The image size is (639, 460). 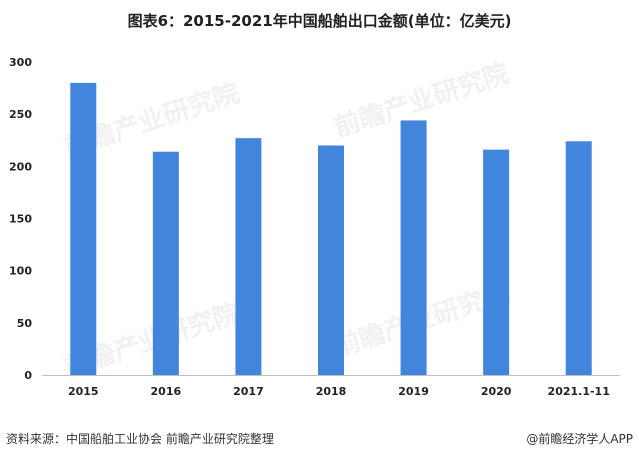 I want to click on x-axis-ticks: 2015 2016 2017 2018 2019 2020 2021.1-11, so click(x=339, y=391).